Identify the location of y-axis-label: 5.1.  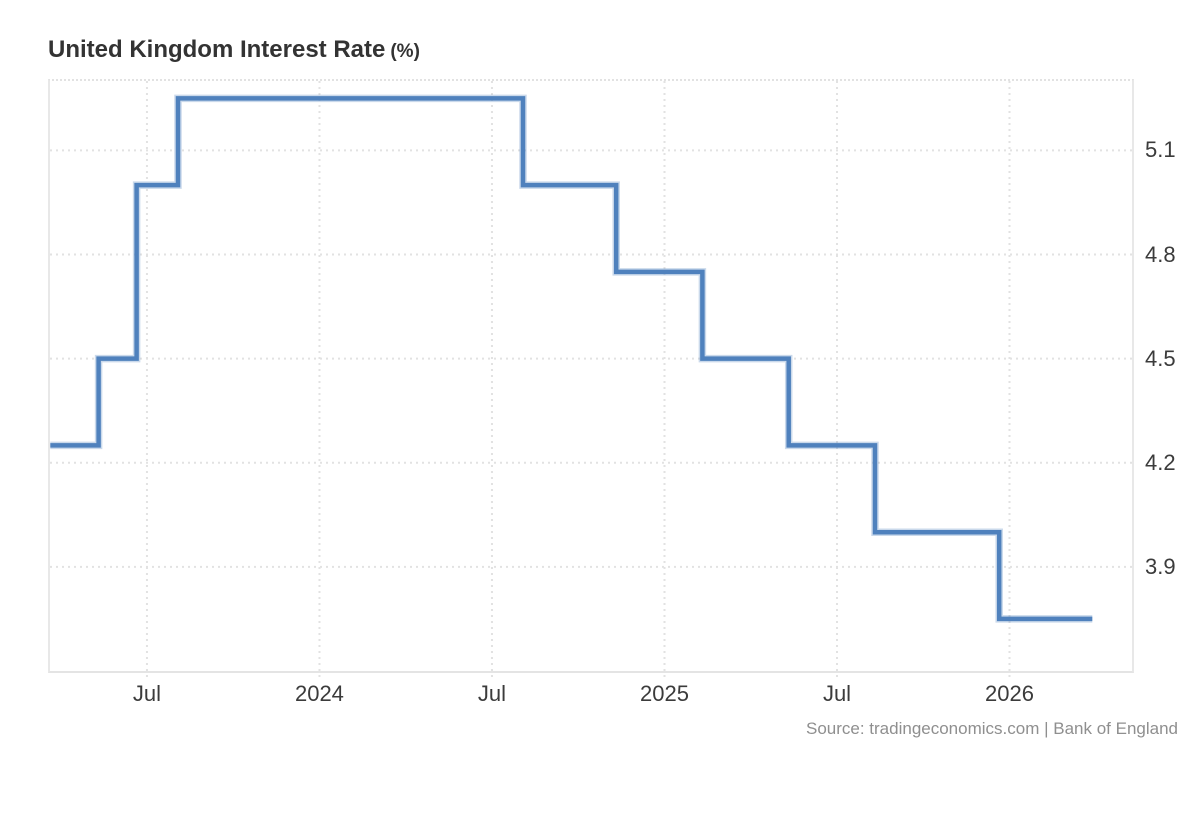
(1160, 150).